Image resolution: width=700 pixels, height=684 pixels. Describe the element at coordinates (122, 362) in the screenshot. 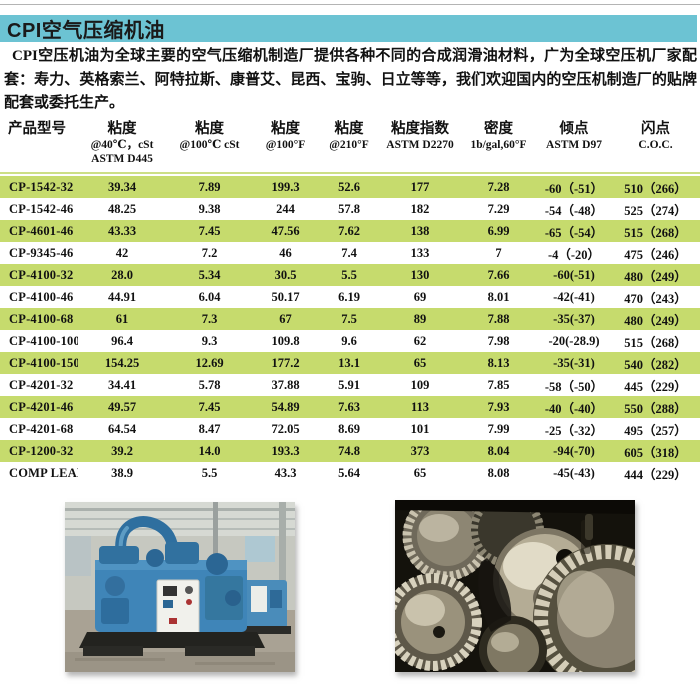

I see `value-cell: 154.25` at that location.